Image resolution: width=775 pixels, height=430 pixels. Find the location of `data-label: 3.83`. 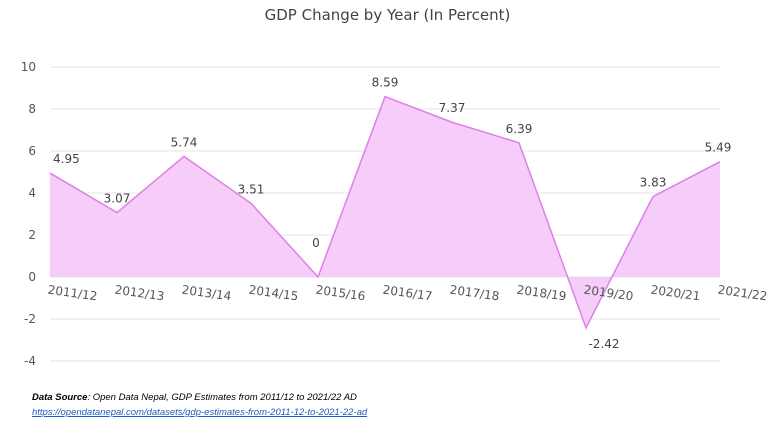

data-label: 3.83 is located at coordinates (653, 183).